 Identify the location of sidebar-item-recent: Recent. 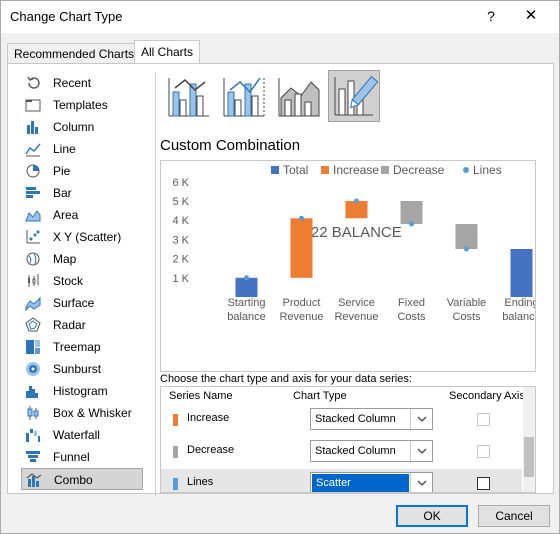
(82, 83).